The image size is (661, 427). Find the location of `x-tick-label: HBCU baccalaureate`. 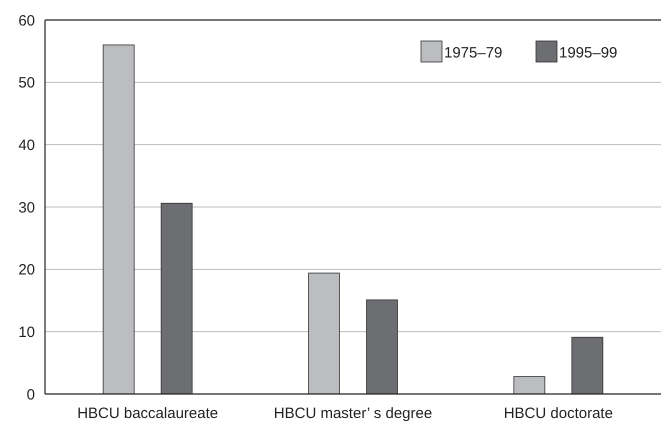

x-tick-label: HBCU baccalaureate is located at coordinates (147, 413).